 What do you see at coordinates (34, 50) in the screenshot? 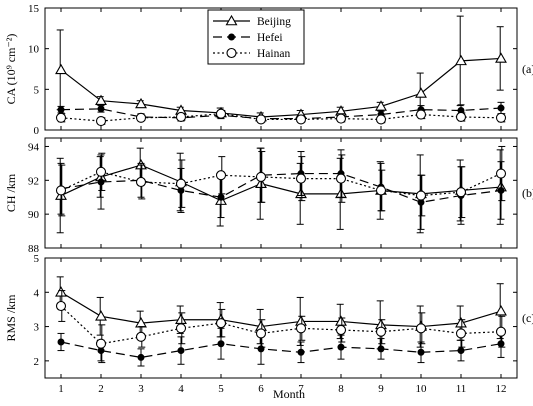
I see `y-tick-label: 10` at bounding box center [34, 50].